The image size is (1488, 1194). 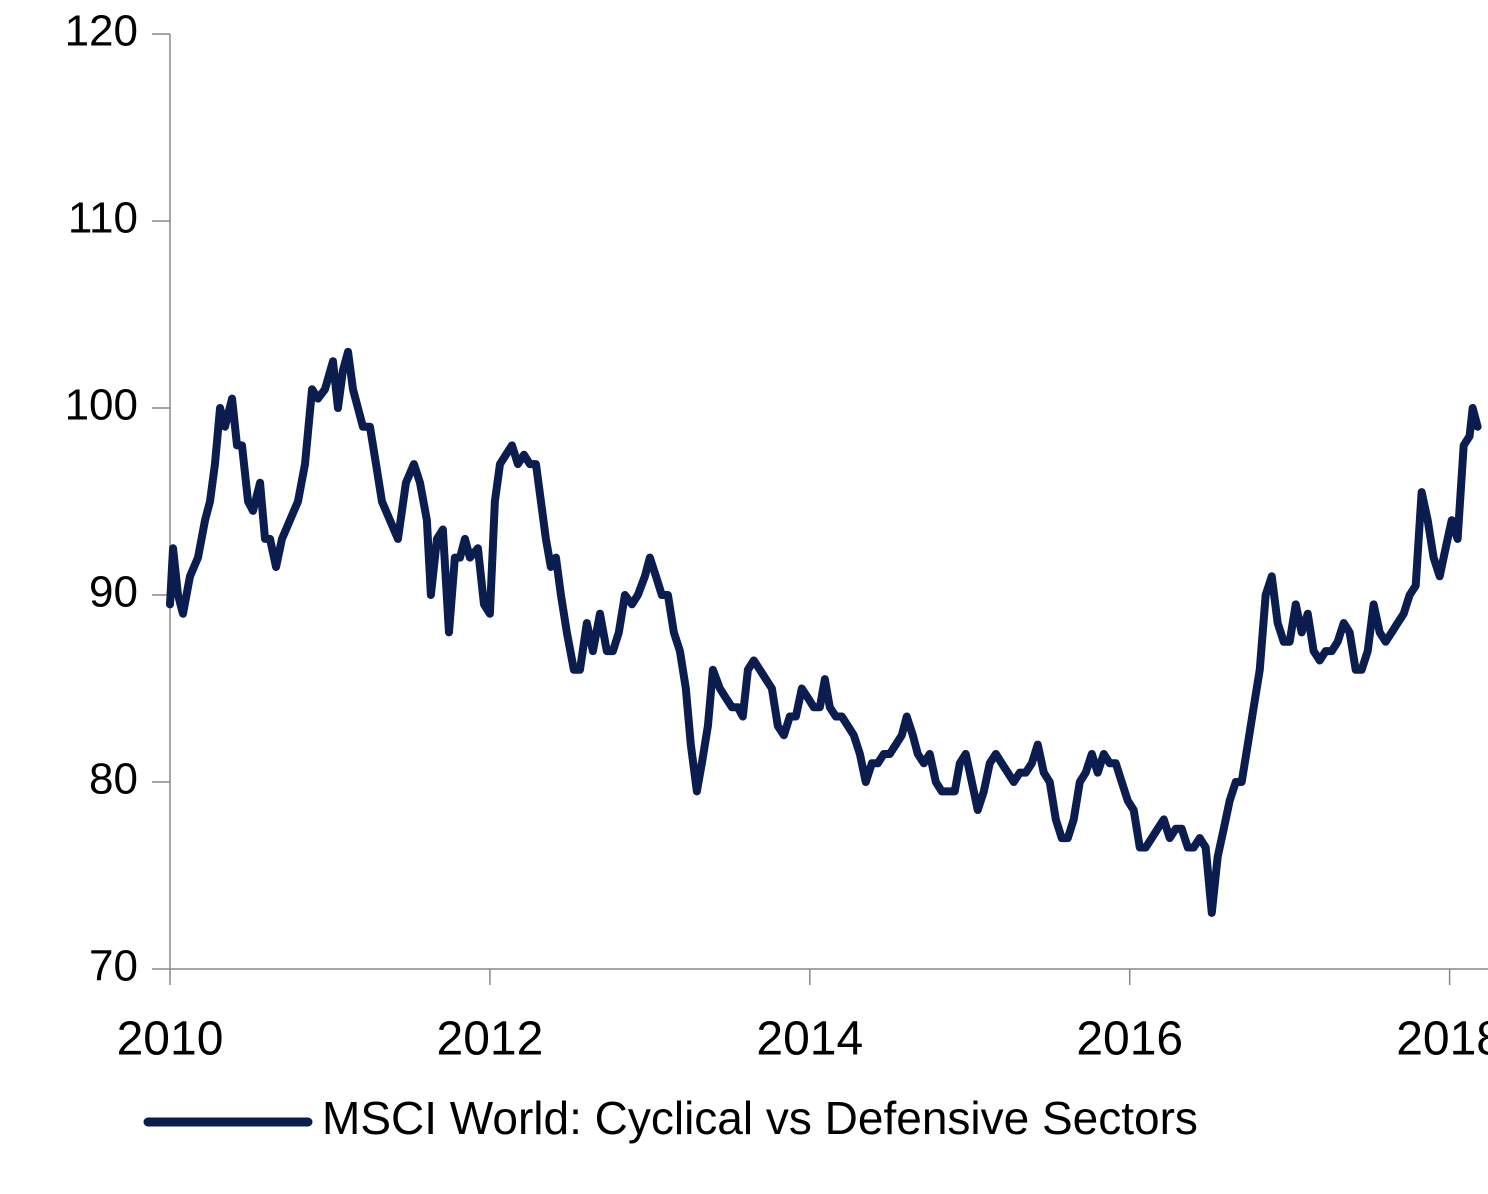 What do you see at coordinates (101, 31) in the screenshot?
I see `y-tick-label: 120` at bounding box center [101, 31].